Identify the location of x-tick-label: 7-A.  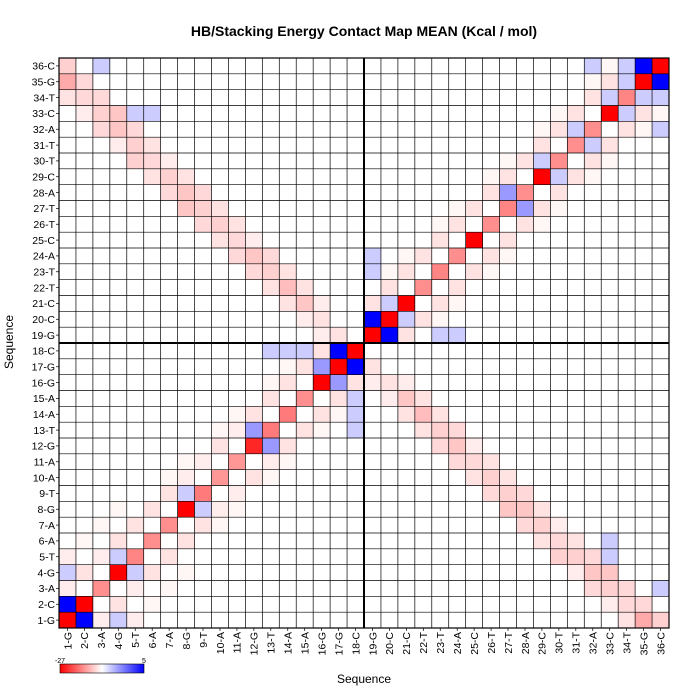
(170, 640).